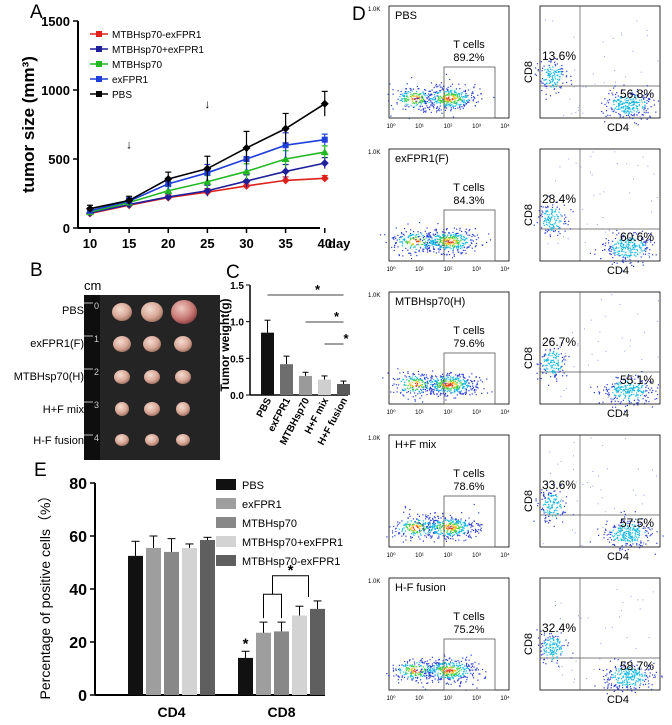 This screenshot has width=672, height=725. What do you see at coordinates (55, 21) in the screenshot?
I see `a-ytick-label: 1500` at bounding box center [55, 21].